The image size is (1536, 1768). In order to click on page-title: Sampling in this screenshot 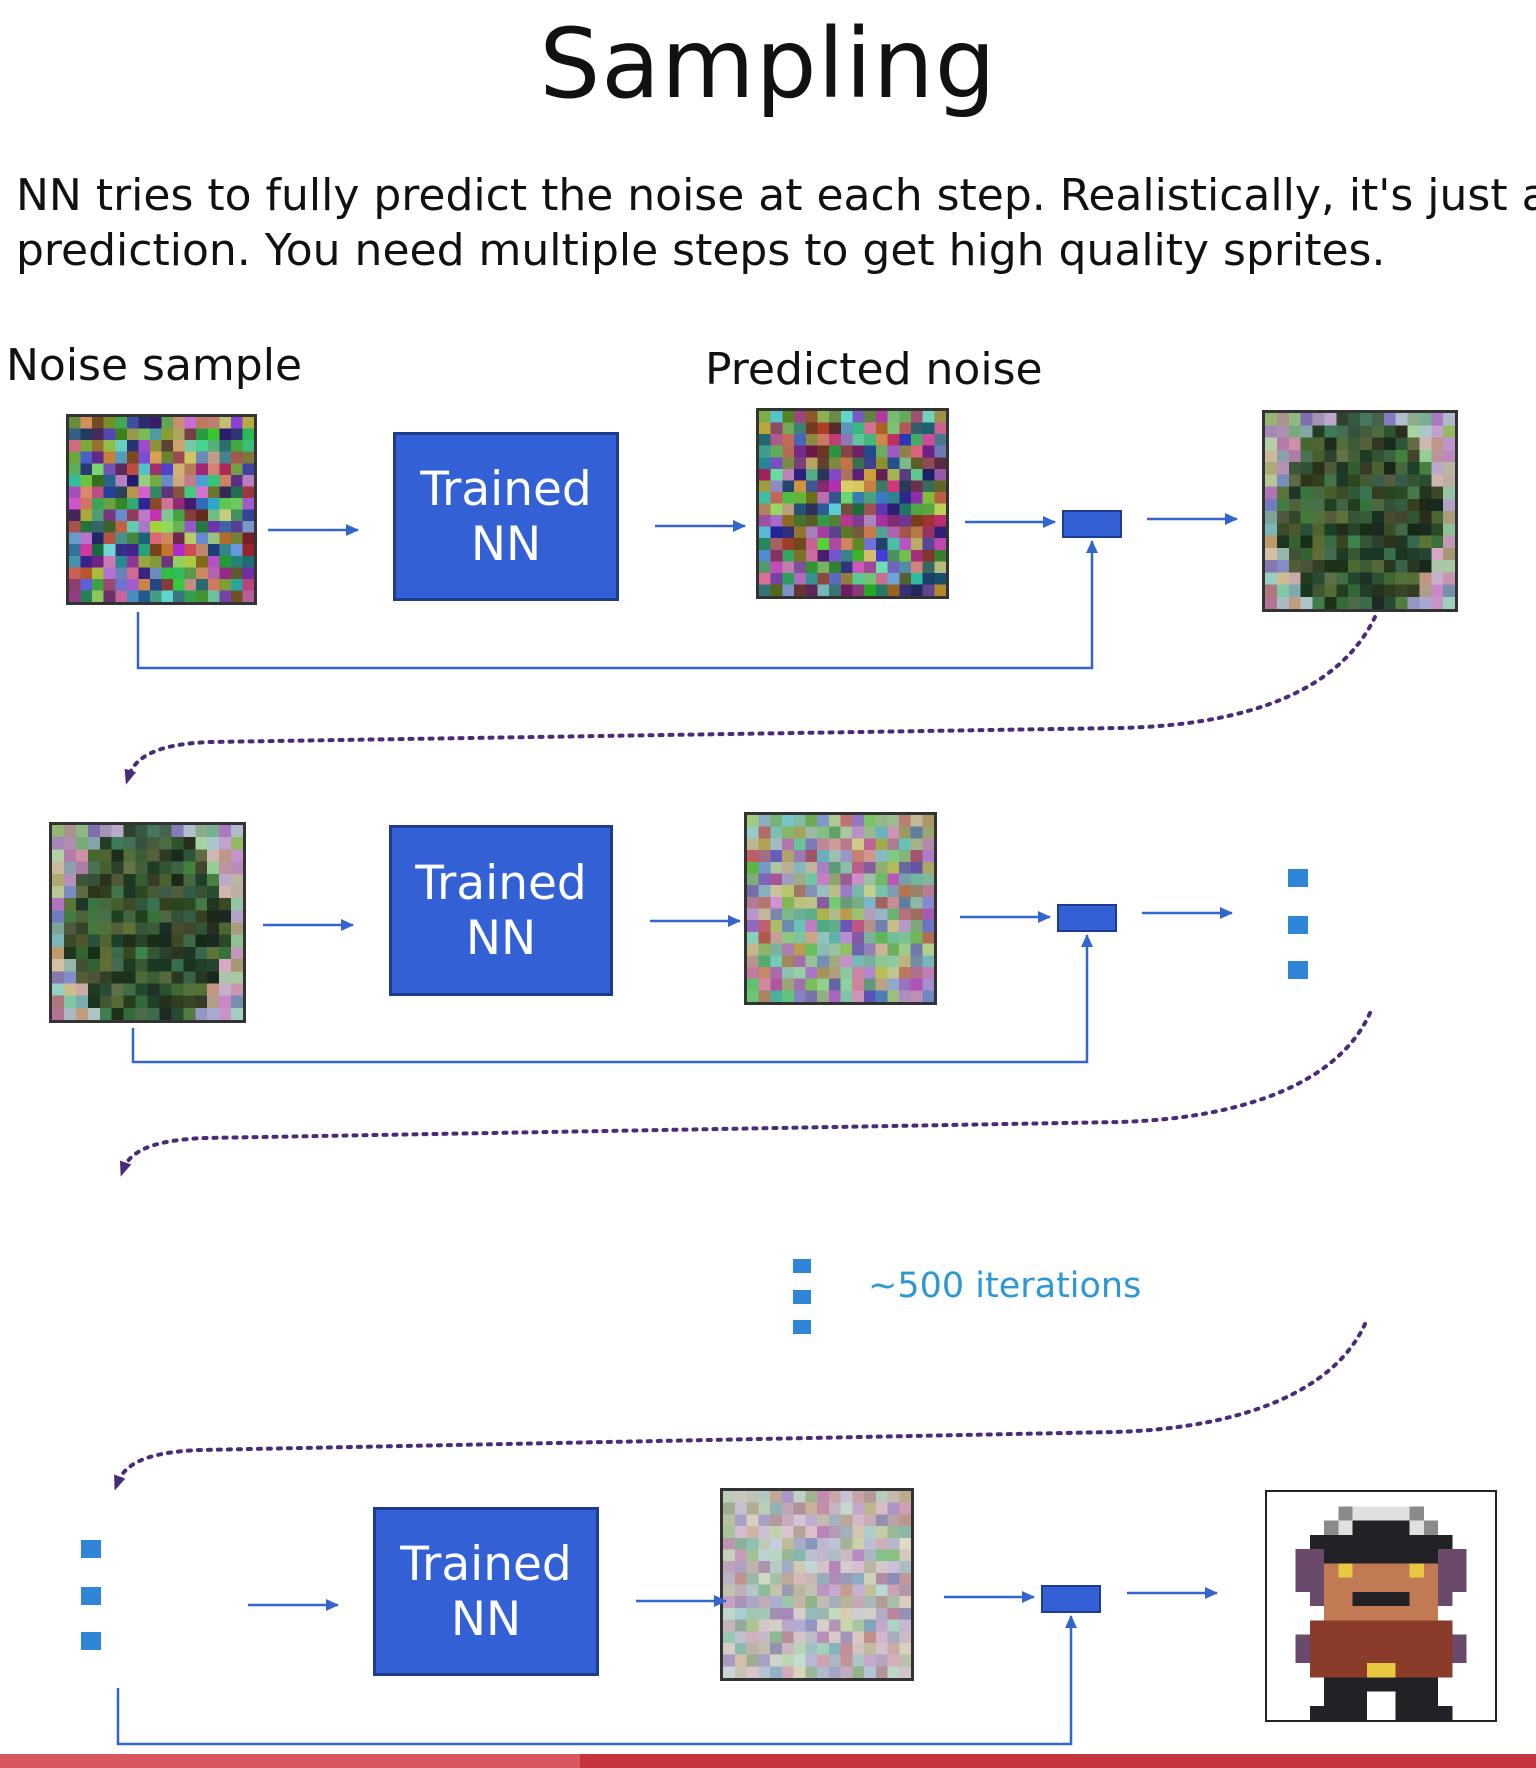, I will do `click(768, 64)`.